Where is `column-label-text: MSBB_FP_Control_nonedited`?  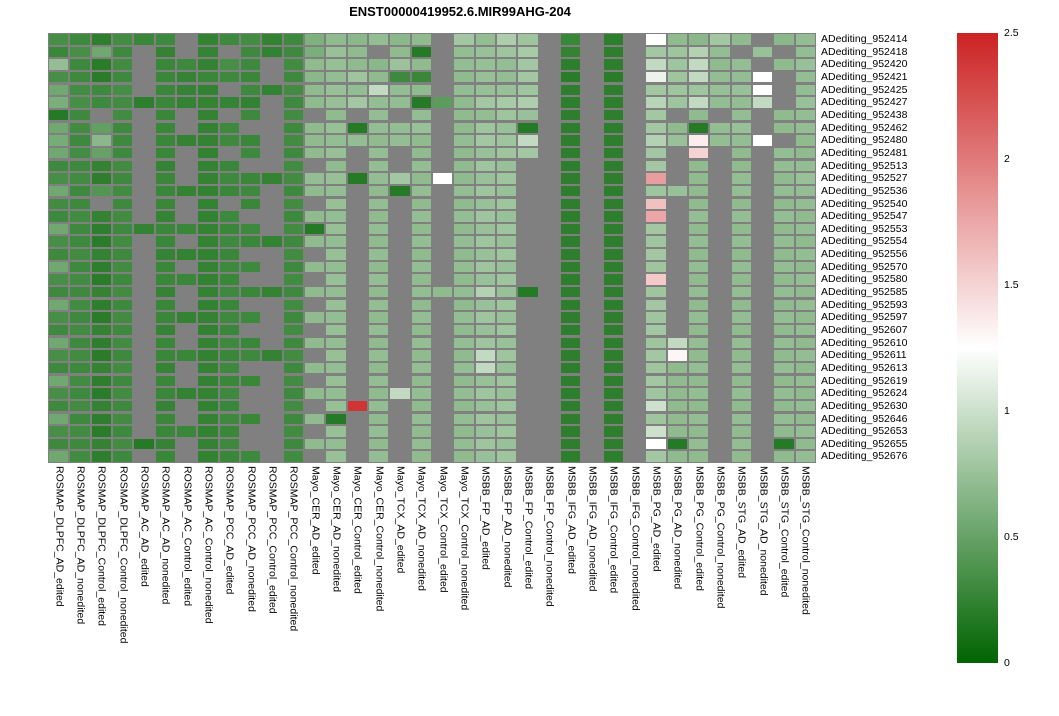 column-label-text: MSBB_FP_Control_nonedited is located at coordinates (549, 536).